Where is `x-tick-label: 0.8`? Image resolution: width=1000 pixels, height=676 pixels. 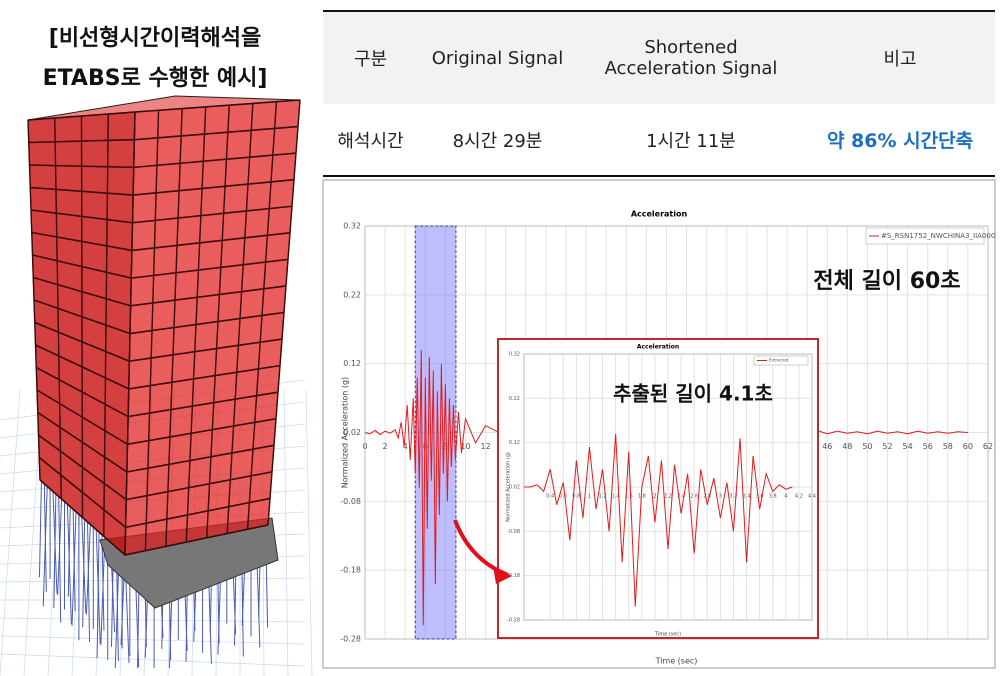 x-tick-label: 0.8 is located at coordinates (576, 496).